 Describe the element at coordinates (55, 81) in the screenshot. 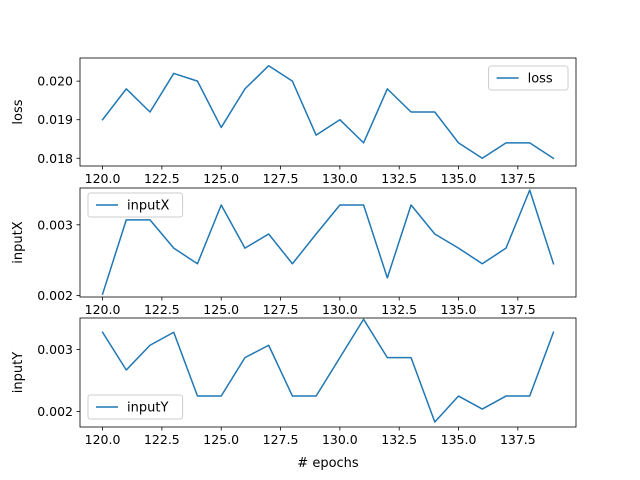

I see `y-tick-label: 0.020` at that location.